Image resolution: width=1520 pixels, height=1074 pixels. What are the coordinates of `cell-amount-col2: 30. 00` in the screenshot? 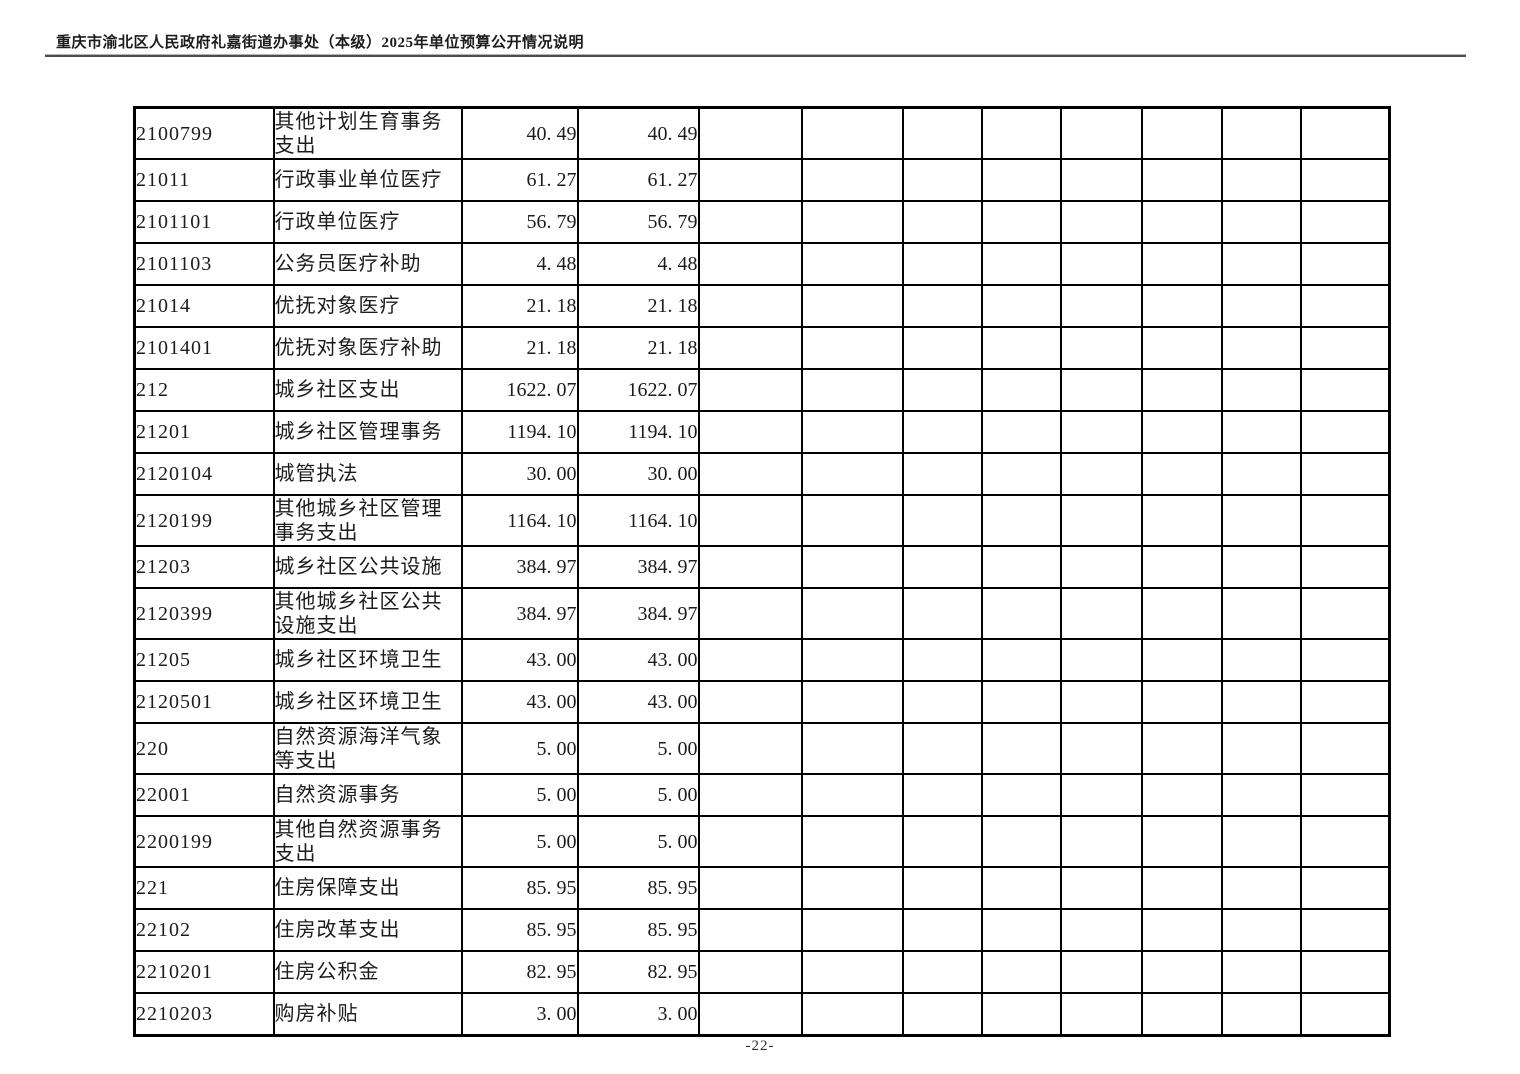 It's located at (638, 474).